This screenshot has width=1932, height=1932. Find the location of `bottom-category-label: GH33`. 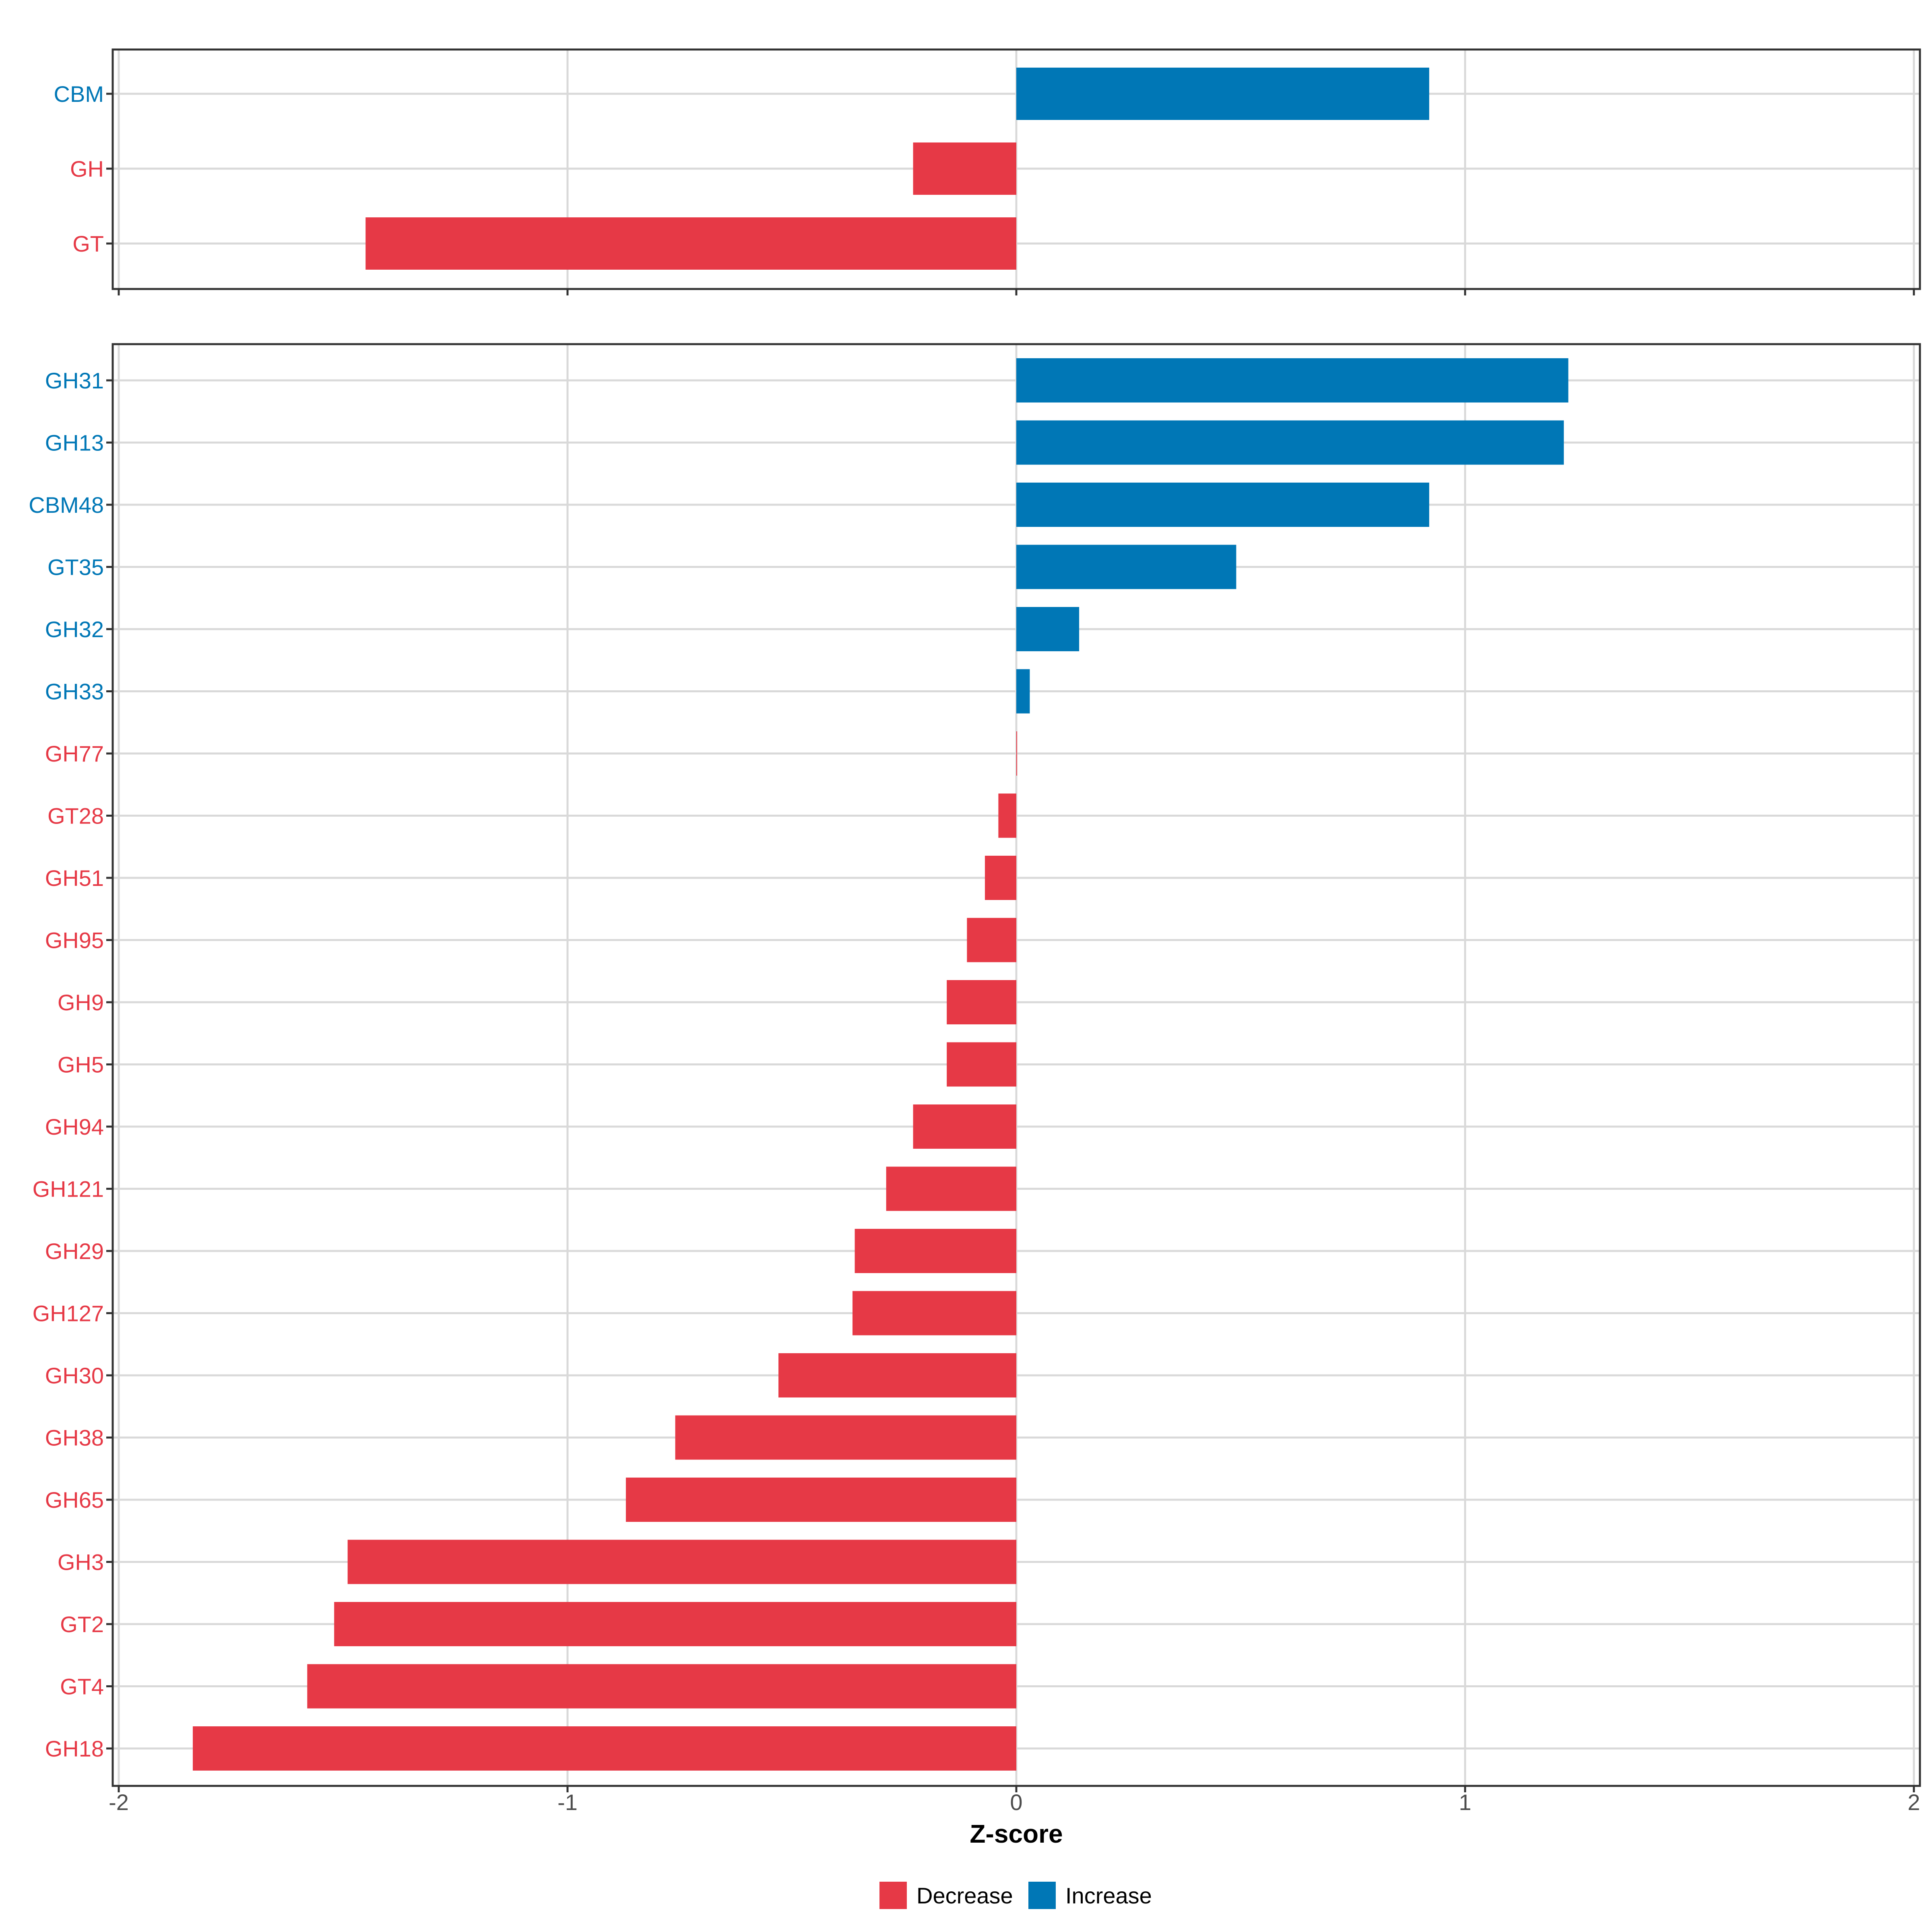

bottom-category-label: GH33 is located at coordinates (74, 691).